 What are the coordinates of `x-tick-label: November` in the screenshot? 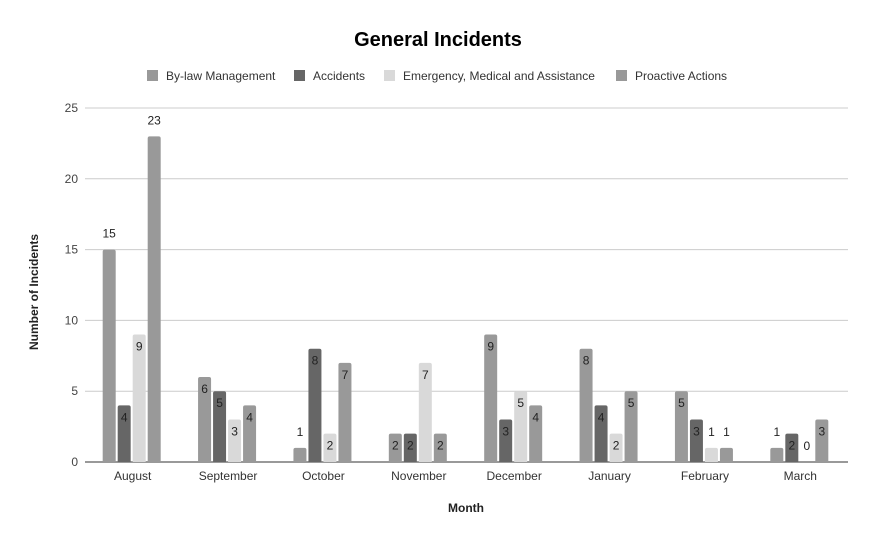 It's located at (418, 476).